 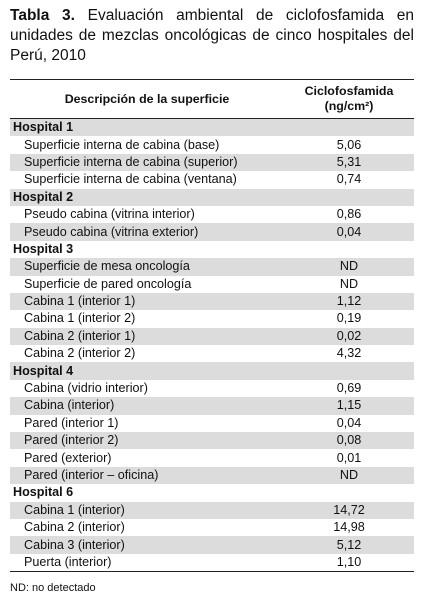 I want to click on data-row: Cabina 1 (interior 1) 1,12, so click(x=212, y=301).